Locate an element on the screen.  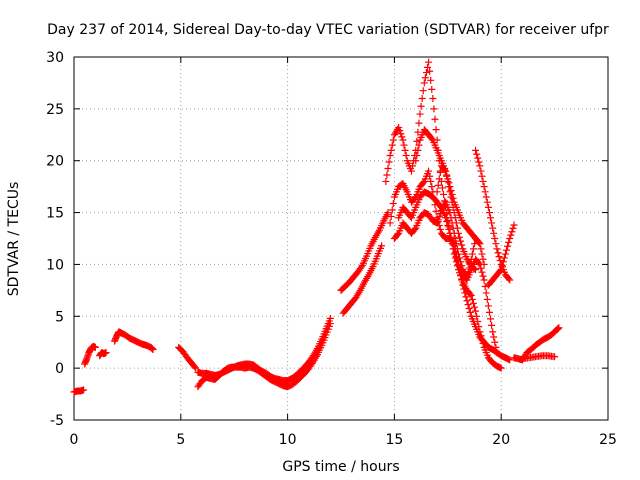
y-tick-label: 25 is located at coordinates (55, 110).